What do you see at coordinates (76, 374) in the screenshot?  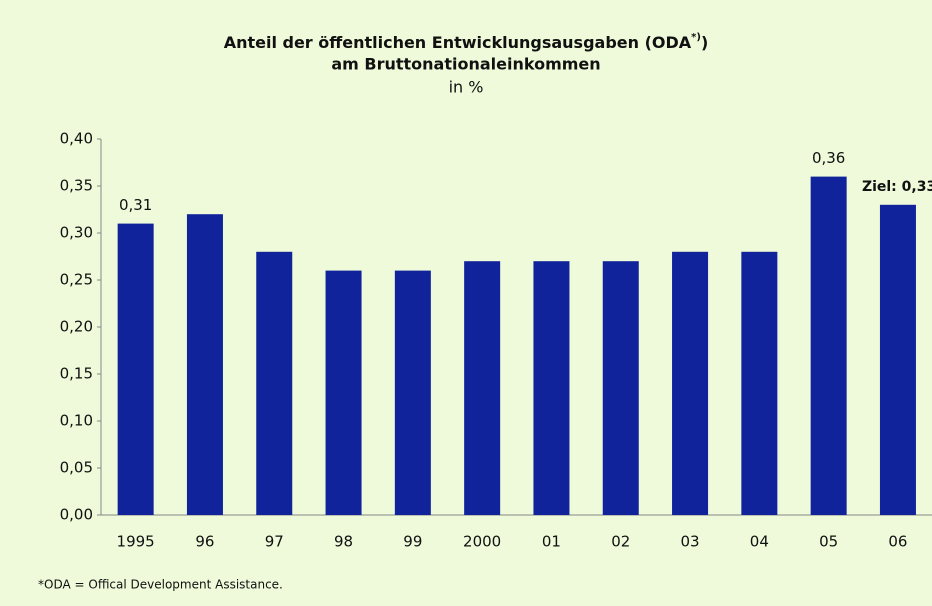 I see `y-tick-label: 0,15` at bounding box center [76, 374].